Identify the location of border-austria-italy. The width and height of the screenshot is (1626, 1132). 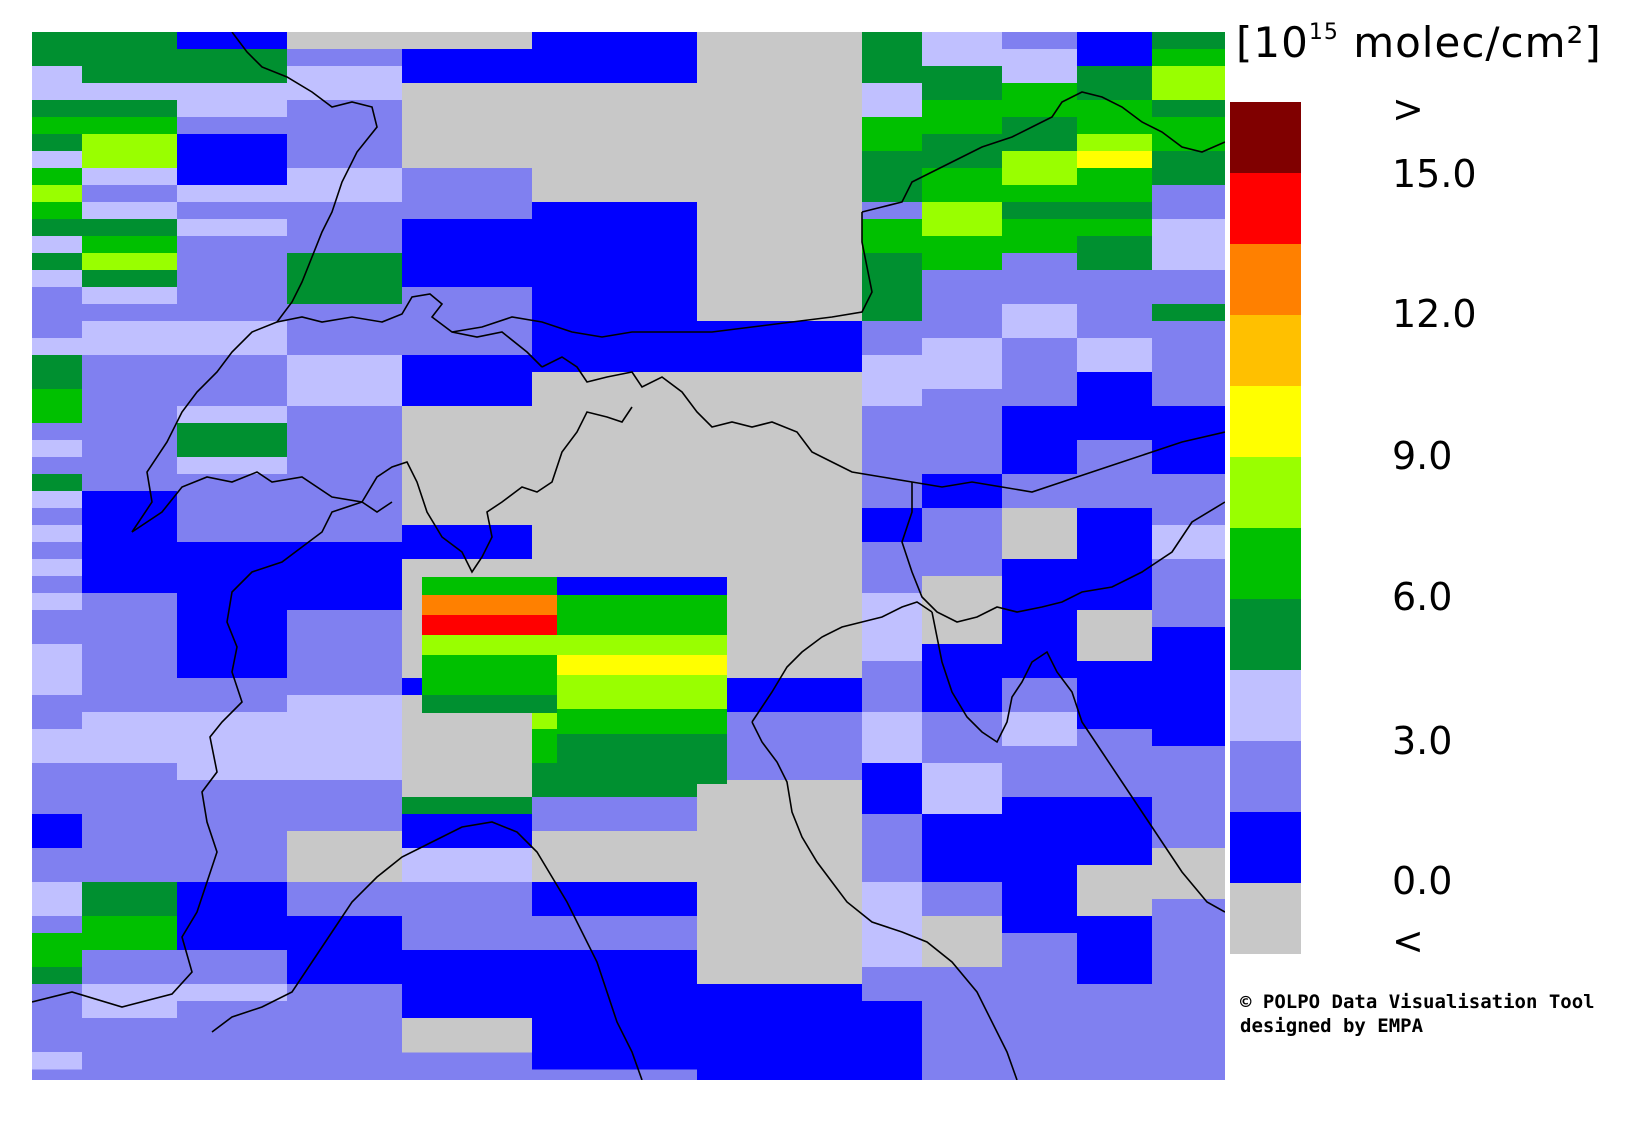
(883, 424).